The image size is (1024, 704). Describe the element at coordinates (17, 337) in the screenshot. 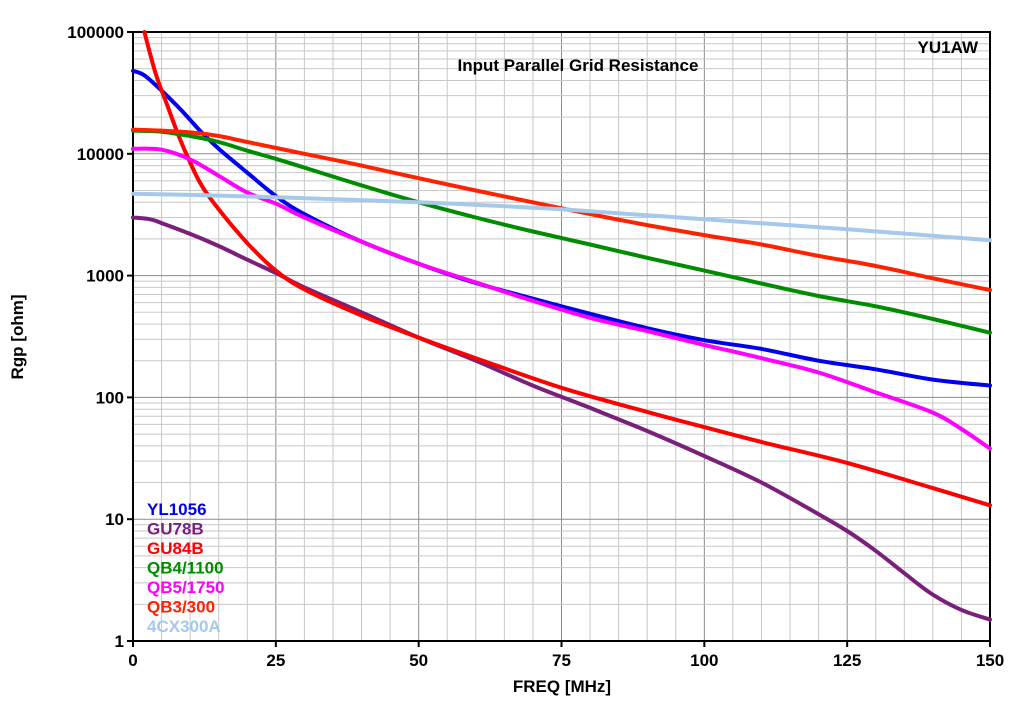

I see `y-axis-title: Rgp [ohm]` at that location.